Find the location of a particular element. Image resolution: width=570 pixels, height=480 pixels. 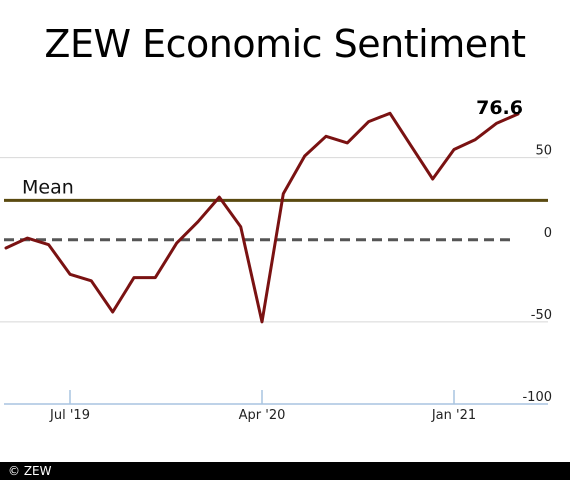

last-value-label: 76.6 is located at coordinates (499, 108).